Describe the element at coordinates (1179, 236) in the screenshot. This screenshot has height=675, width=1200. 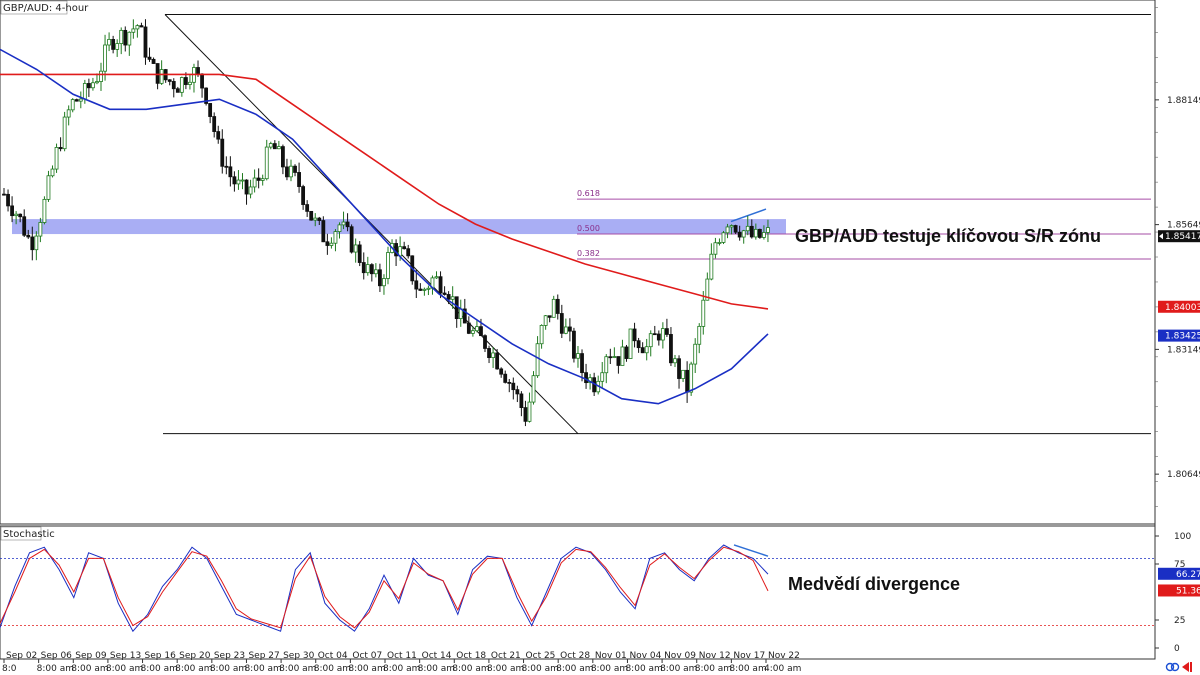
I see `current-price-badge: 1.85417` at that location.